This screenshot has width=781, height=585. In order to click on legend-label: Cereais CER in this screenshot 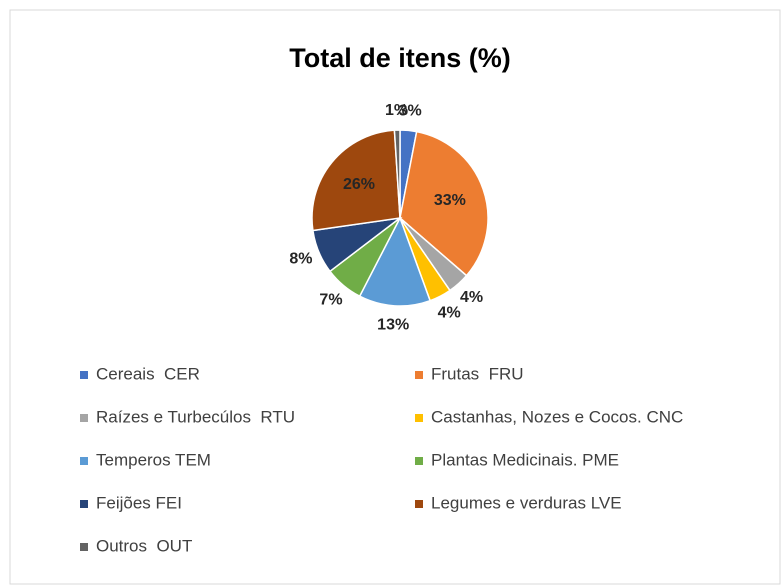, I will do `click(148, 373)`.